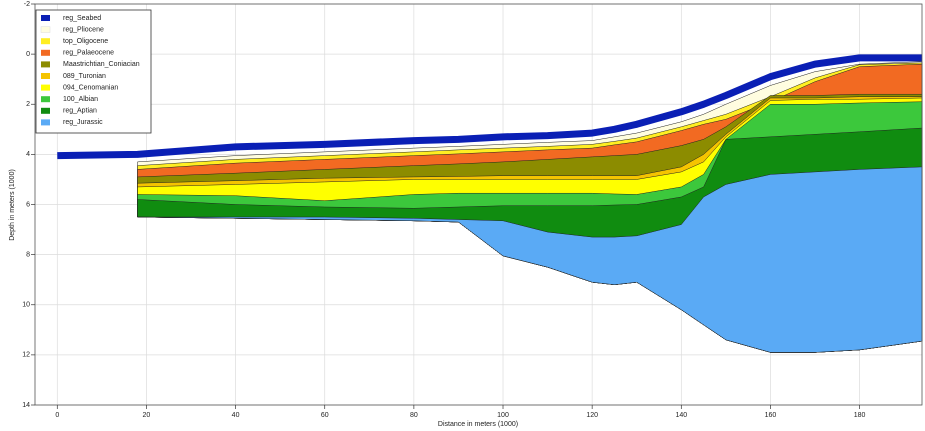 This screenshot has width=925, height=431. Describe the element at coordinates (26, 305) in the screenshot. I see `y-tick-label: 10` at that location.